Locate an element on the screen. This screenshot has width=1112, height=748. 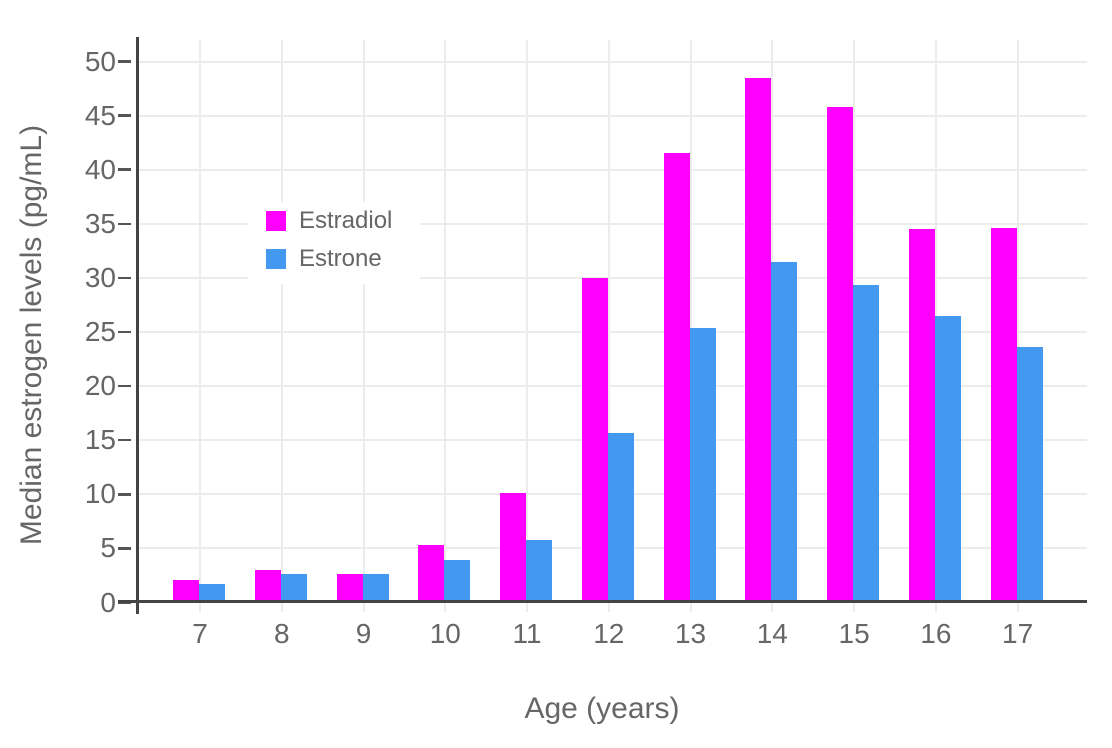
legend-item-estradiol: Estradiol is located at coordinates (334, 221).